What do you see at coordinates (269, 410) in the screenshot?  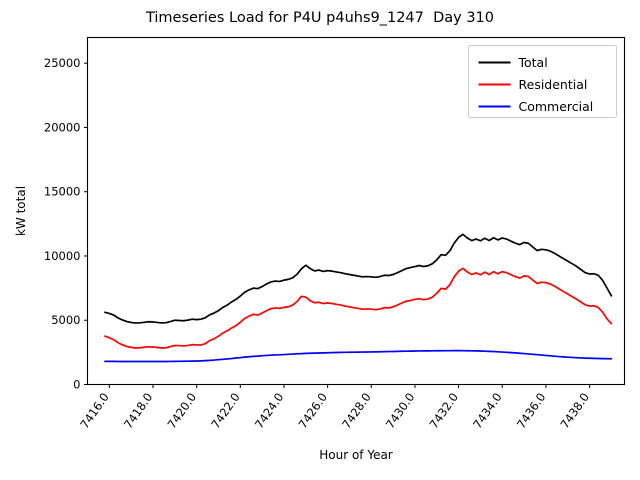 I see `x-tick-label: 7424.0` at bounding box center [269, 410].